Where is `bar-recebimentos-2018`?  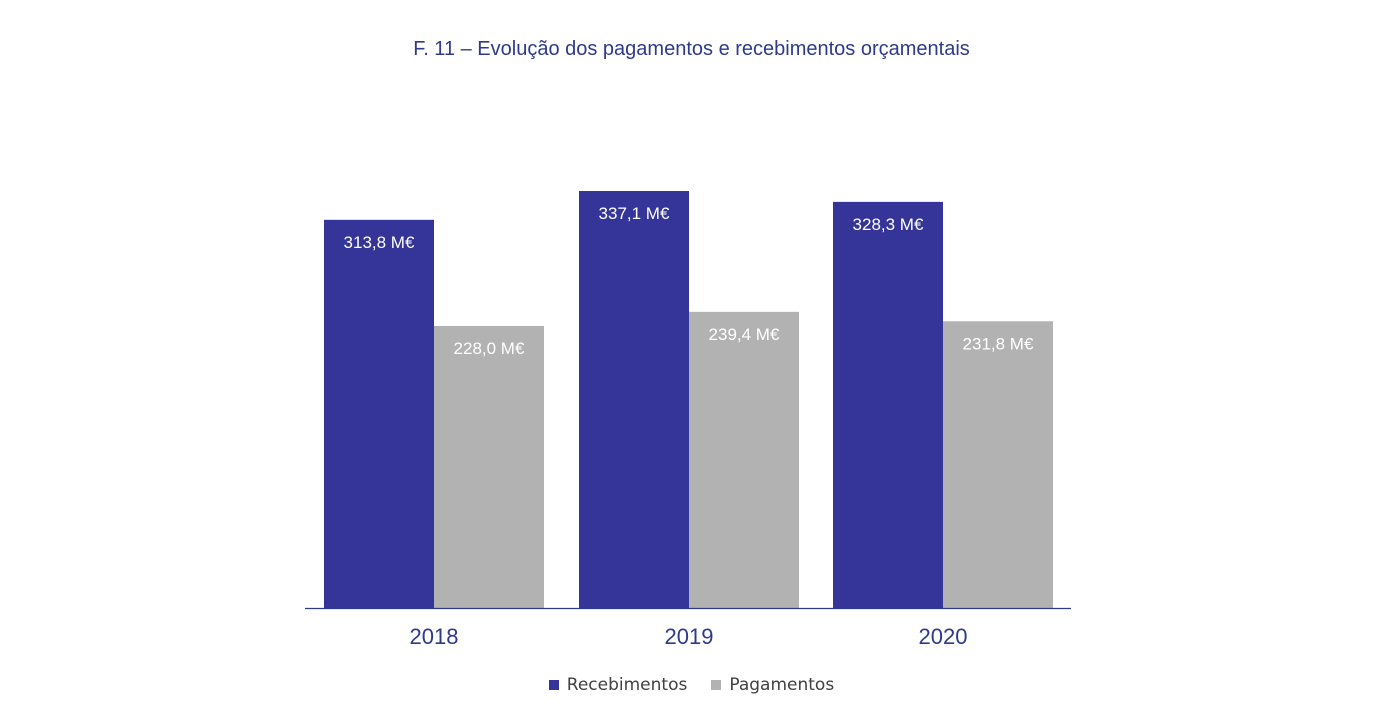 bar-recebimentos-2018 is located at coordinates (379, 413).